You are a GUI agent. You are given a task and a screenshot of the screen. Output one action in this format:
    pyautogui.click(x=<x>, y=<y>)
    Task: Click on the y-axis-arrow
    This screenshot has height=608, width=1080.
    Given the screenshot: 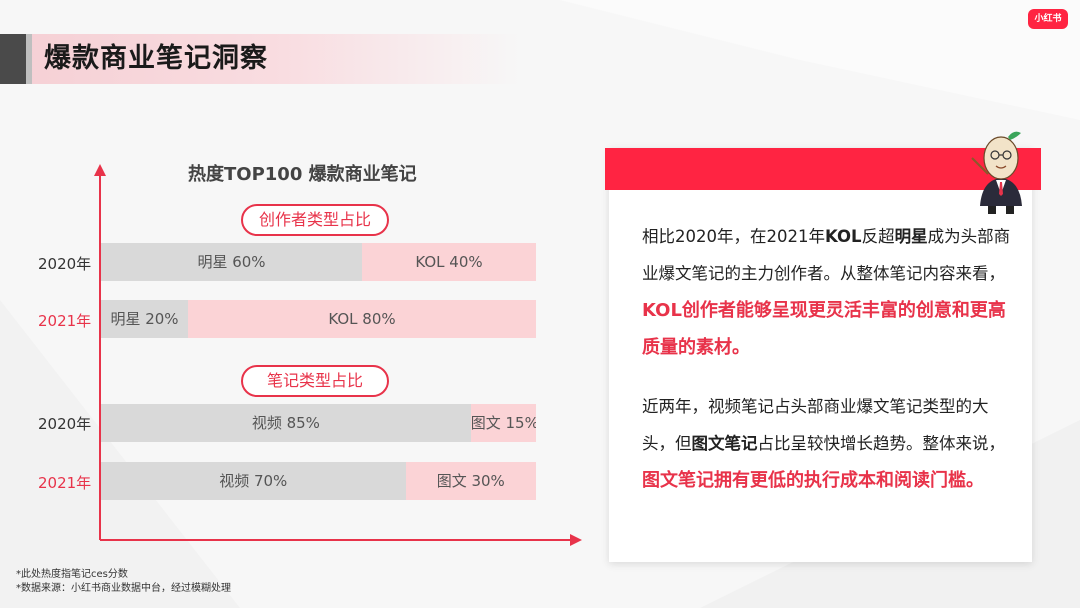 What is the action you would take?
    pyautogui.click(x=100, y=170)
    